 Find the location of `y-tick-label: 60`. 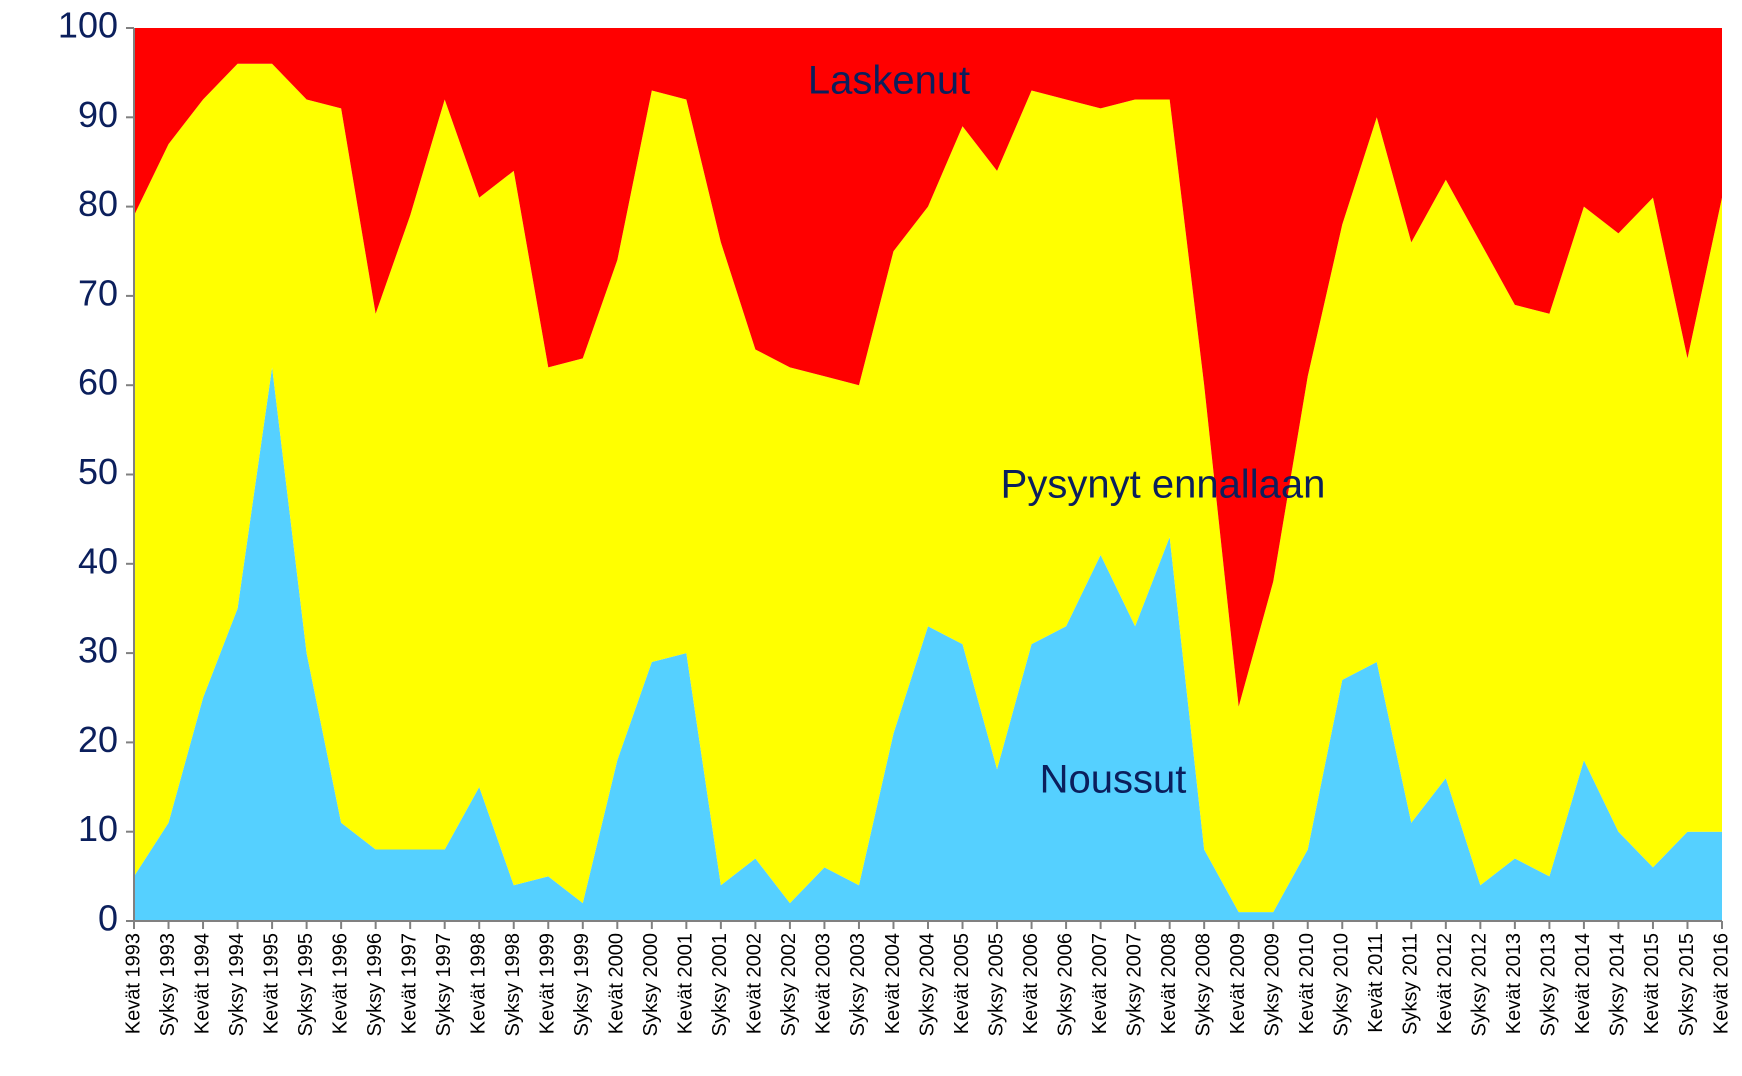

y-tick-label: 60 is located at coordinates (98, 382).